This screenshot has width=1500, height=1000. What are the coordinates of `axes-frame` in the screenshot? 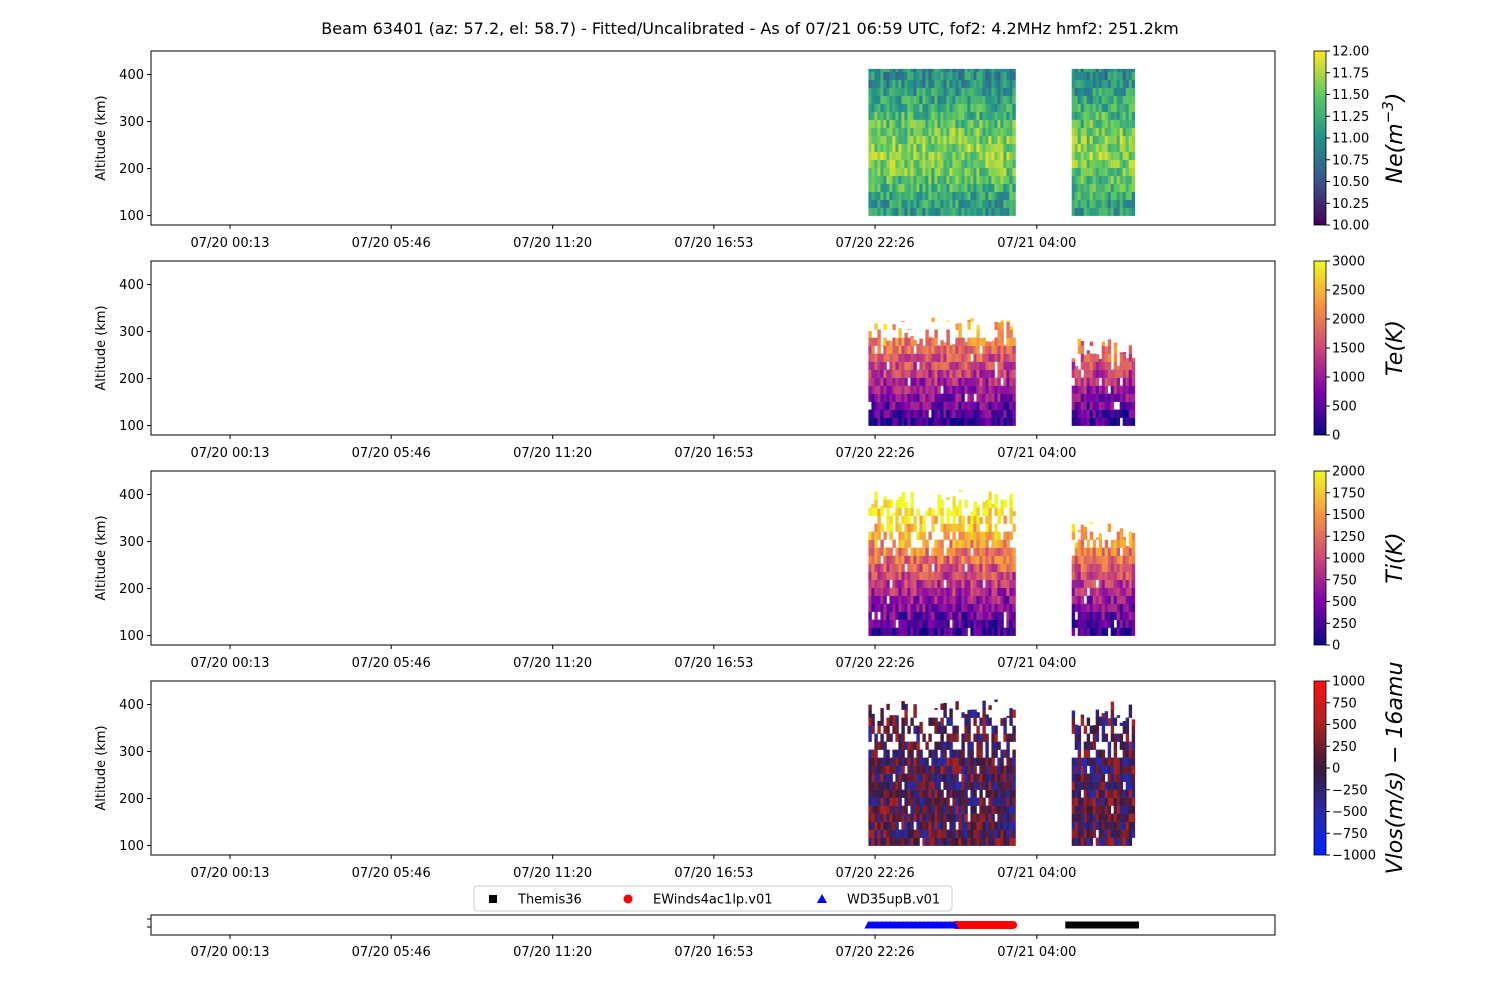 It's located at (713, 348).